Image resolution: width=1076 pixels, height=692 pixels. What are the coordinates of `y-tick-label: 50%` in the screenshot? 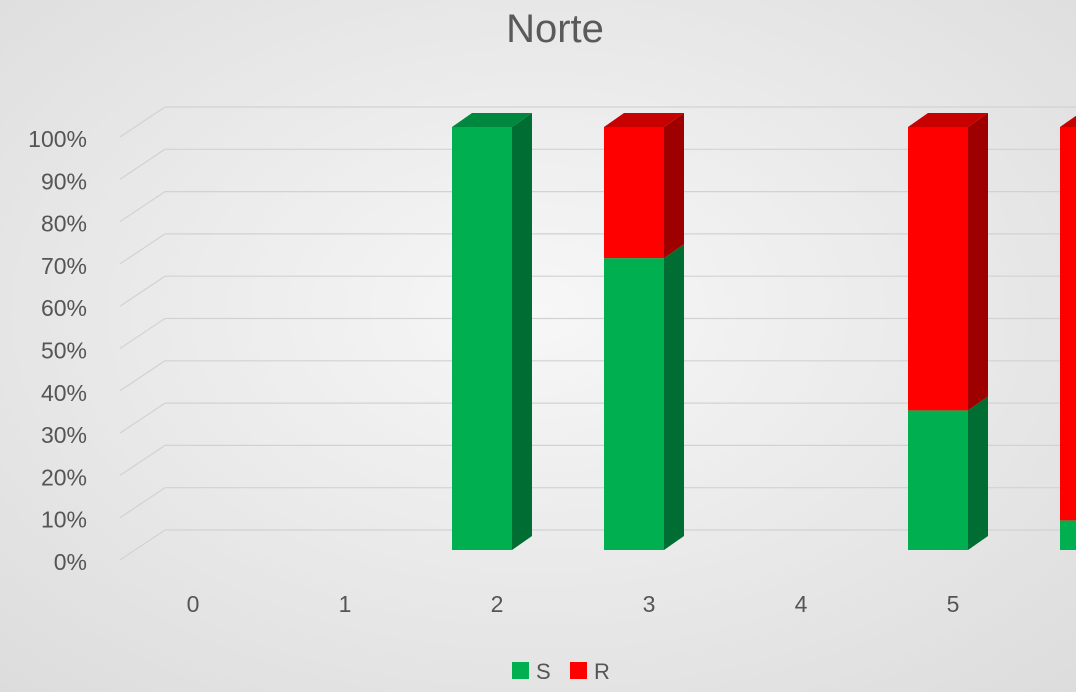 It's located at (64, 351).